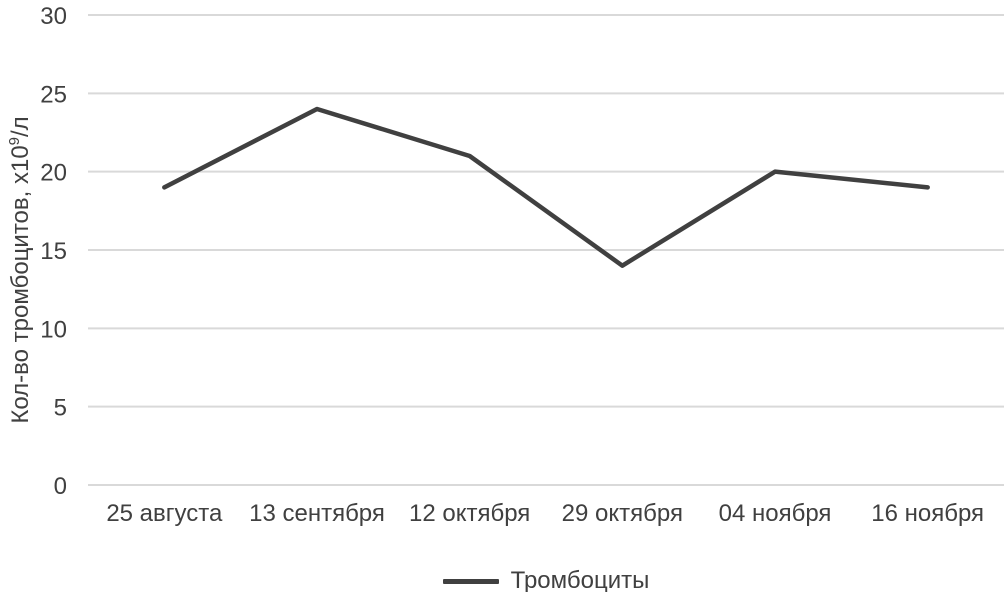 The height and width of the screenshot is (592, 1004). I want to click on y-tick-label: 0, so click(60, 486).